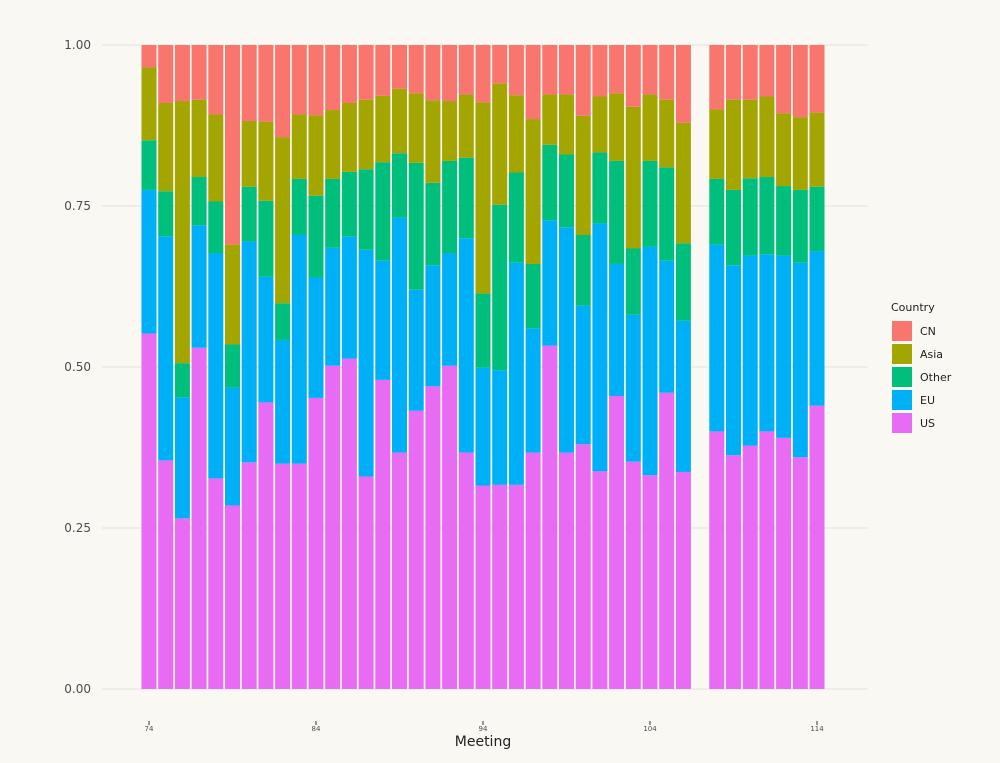 The height and width of the screenshot is (763, 1000). What do you see at coordinates (483, 729) in the screenshot?
I see `x-tick-label: 94` at bounding box center [483, 729].